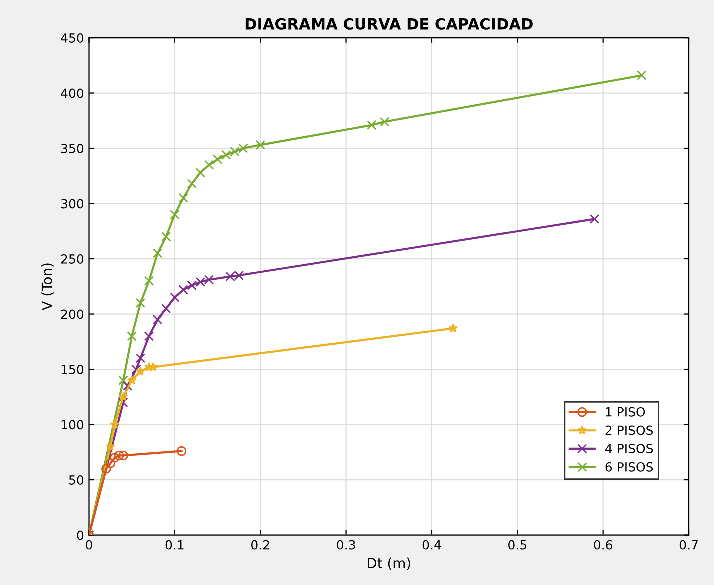 The image size is (714, 585). I want to click on x-axis-title: Dt (m), so click(389, 564).